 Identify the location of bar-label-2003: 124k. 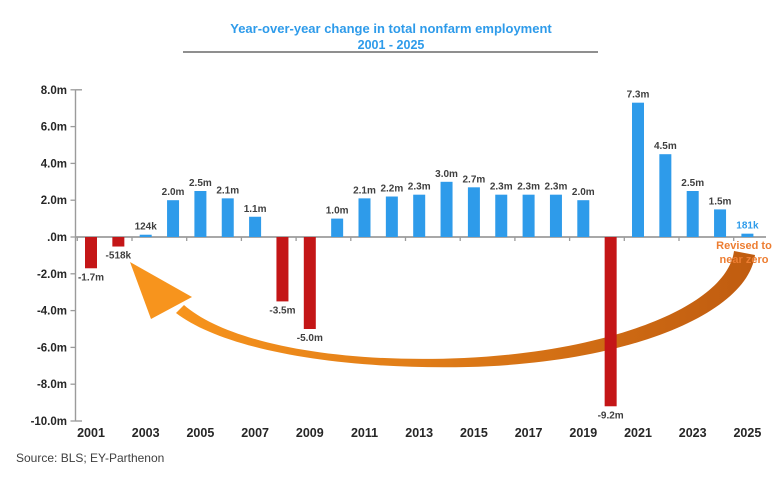
(146, 227).